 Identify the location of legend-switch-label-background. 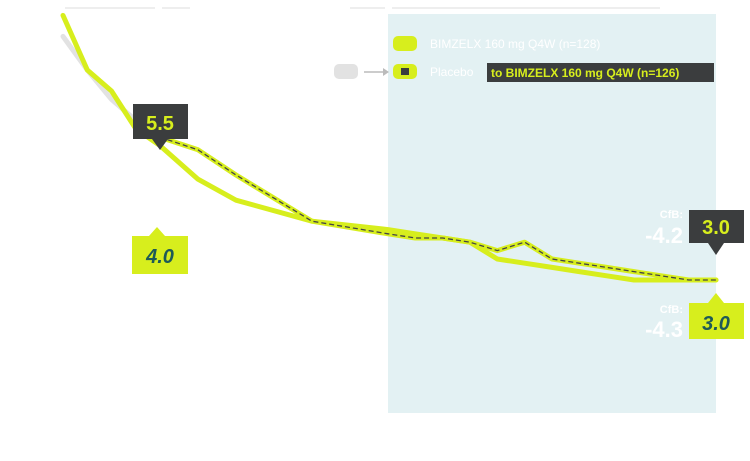
(600, 72).